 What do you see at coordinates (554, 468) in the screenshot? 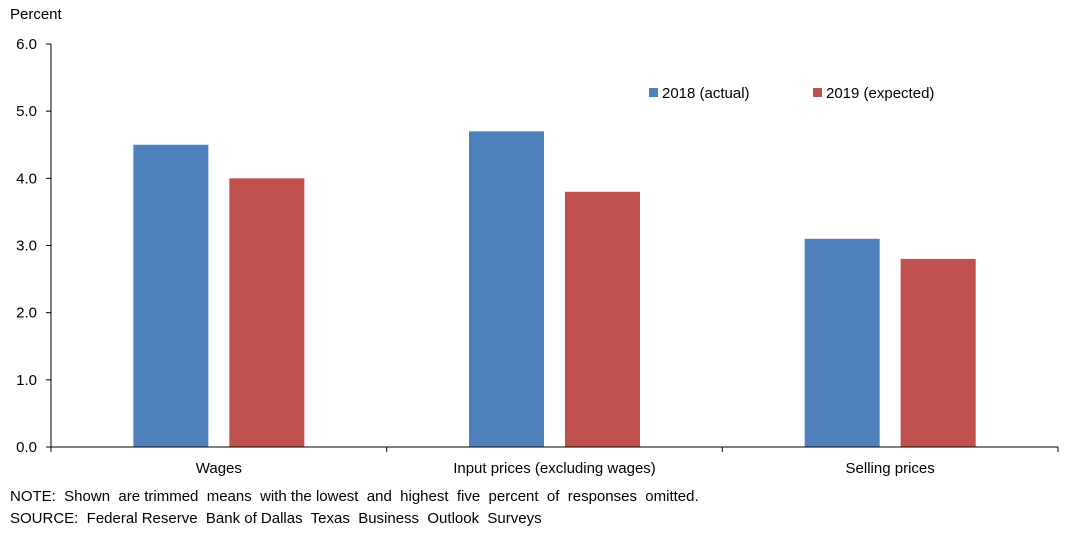
I see `x-tick-label: Input prices (excluding wages)` at bounding box center [554, 468].